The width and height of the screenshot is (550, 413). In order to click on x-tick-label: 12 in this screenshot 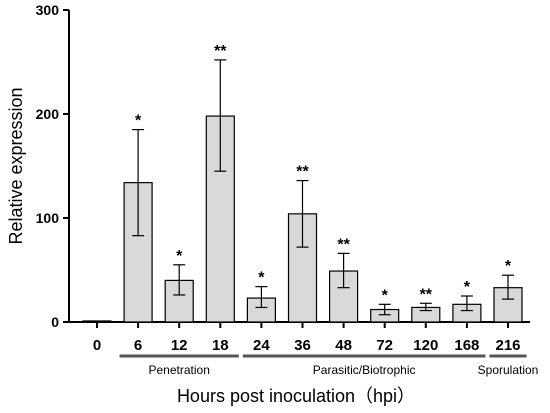, I will do `click(179, 345)`.